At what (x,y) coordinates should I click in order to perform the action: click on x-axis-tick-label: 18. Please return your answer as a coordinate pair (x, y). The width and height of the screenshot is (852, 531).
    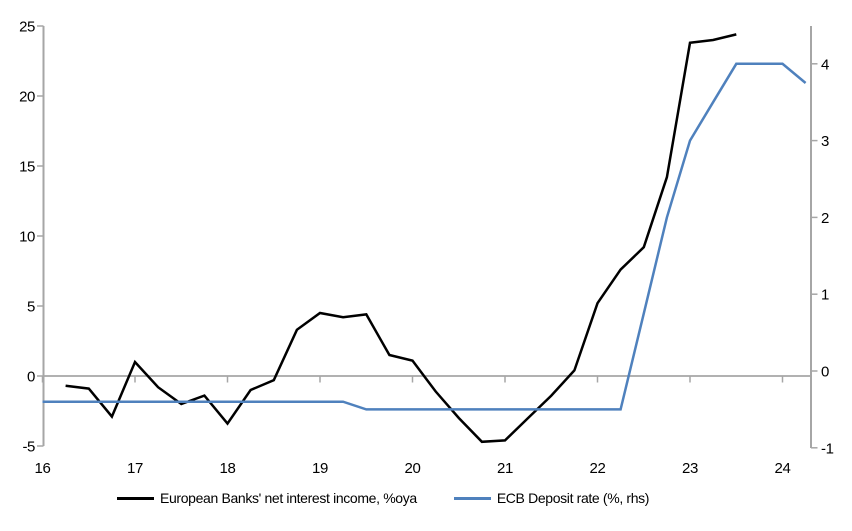
    Looking at the image, I should click on (228, 468).